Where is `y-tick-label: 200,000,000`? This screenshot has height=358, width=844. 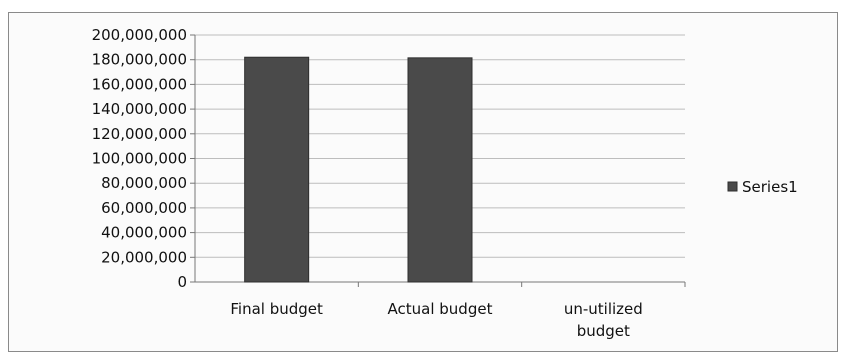
y-tick-label: 200,000,000 is located at coordinates (139, 35).